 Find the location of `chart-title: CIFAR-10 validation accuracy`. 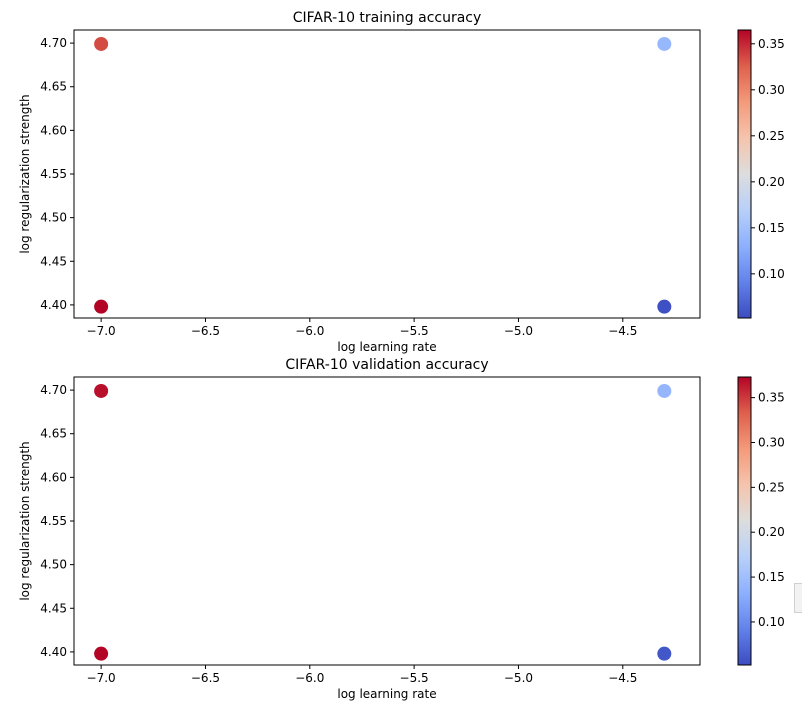

chart-title: CIFAR-10 validation accuracy is located at coordinates (386, 365).